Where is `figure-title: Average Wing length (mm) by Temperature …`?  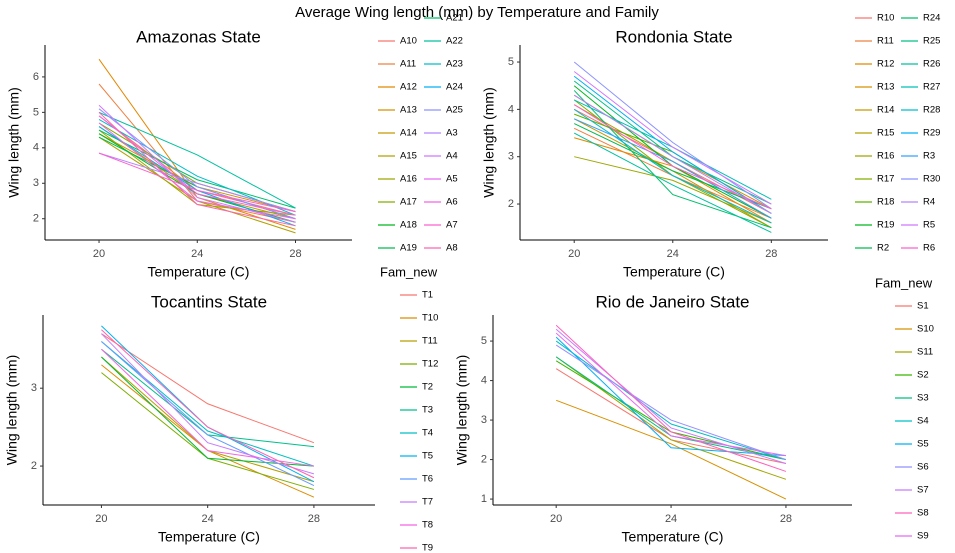 figure-title: Average Wing length (mm) by Temperature … is located at coordinates (477, 12).